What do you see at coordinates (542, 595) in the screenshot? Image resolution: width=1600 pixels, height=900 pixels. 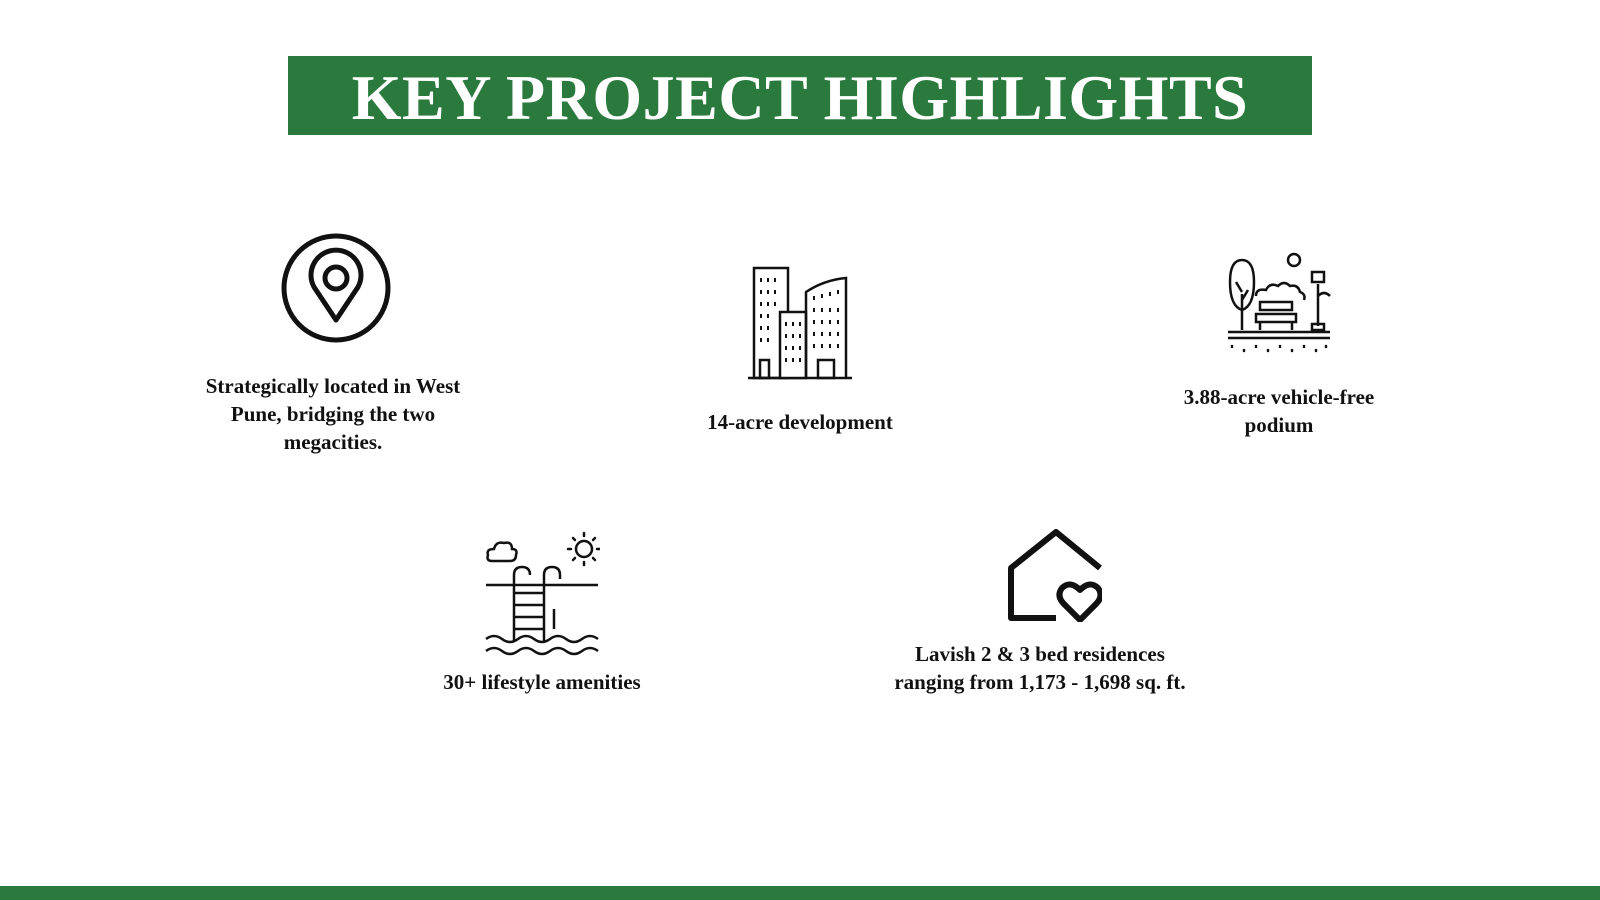 I see `swimming-pool-icon` at bounding box center [542, 595].